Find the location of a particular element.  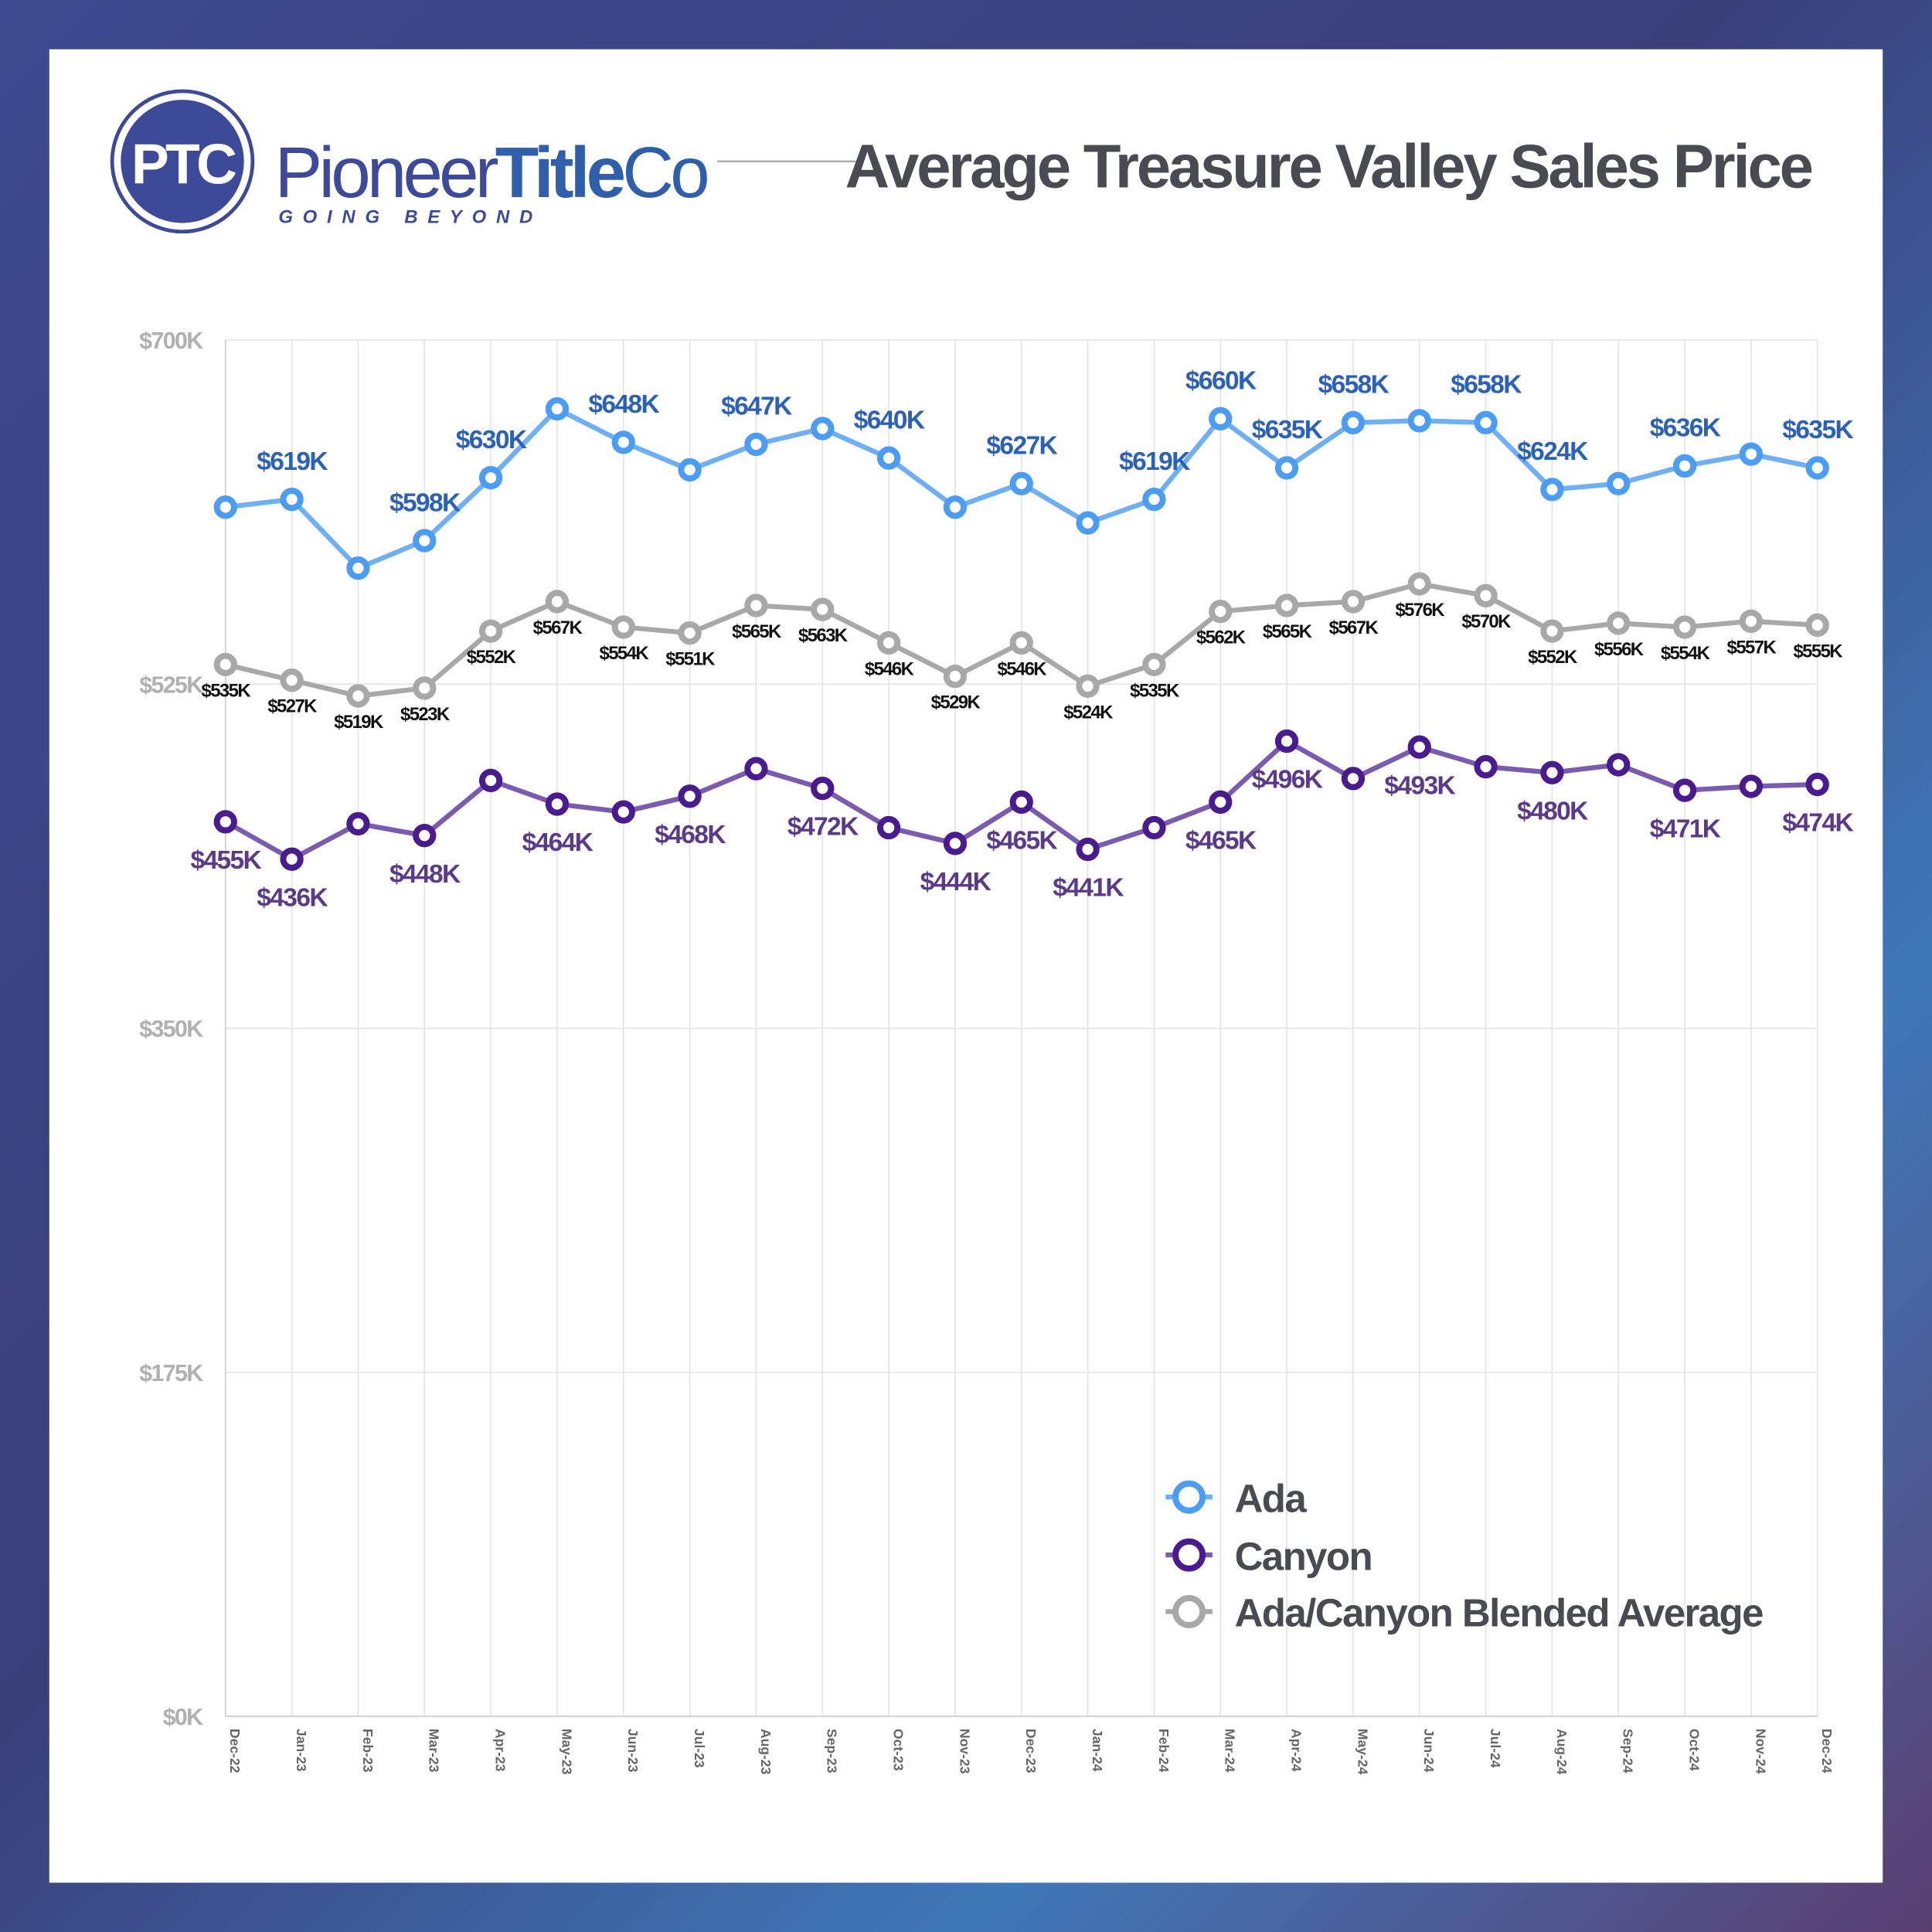

x-tick-label: Mar-23 is located at coordinates (435, 1751).